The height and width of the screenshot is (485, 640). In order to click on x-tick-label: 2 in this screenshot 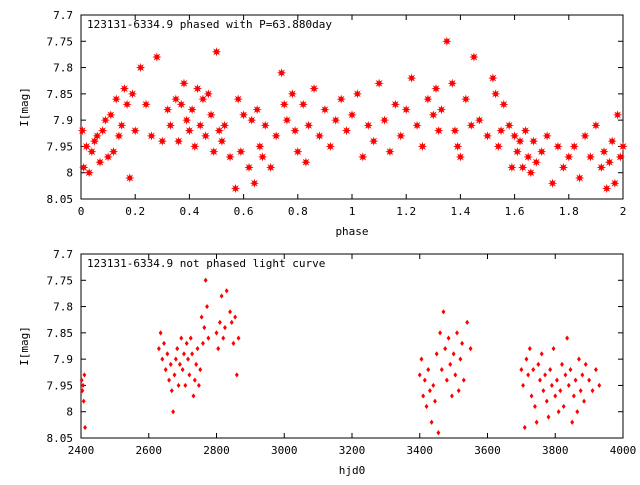, I will do `click(623, 211)`.